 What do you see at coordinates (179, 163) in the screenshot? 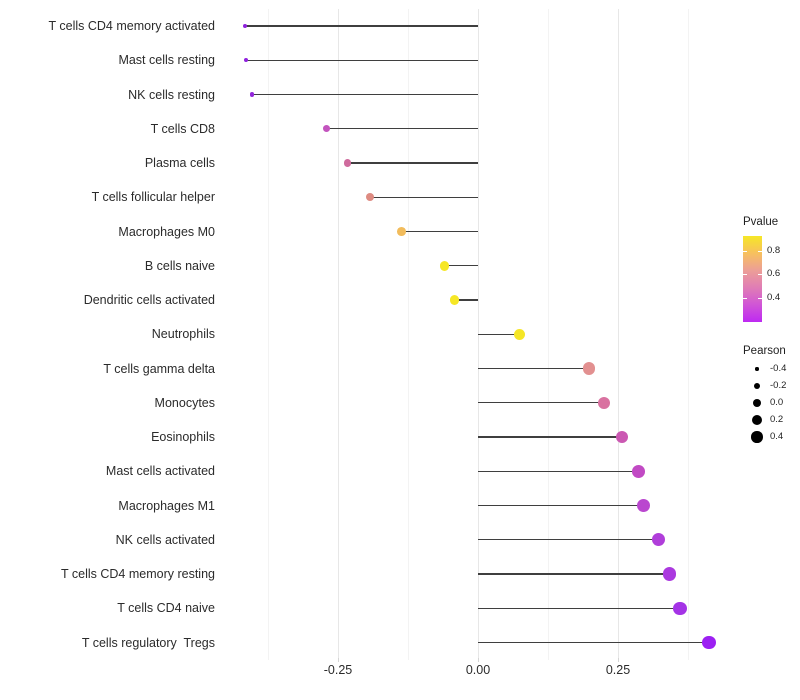
I see `category-label: Plasma cells` at bounding box center [179, 163].